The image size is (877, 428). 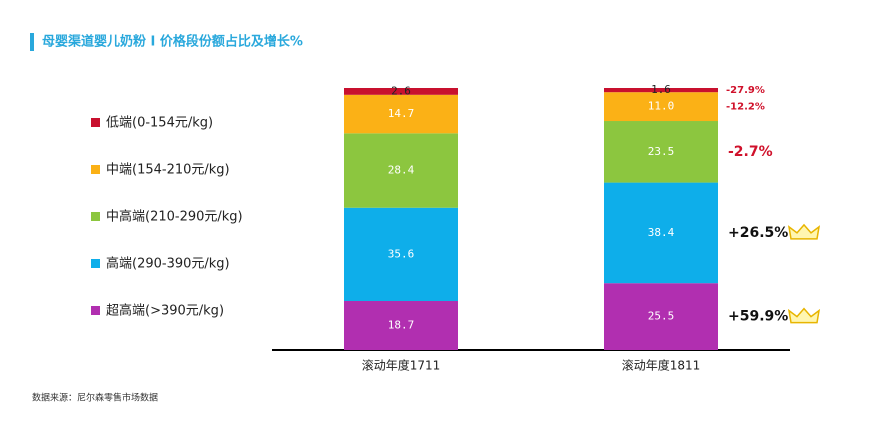 I want to click on legend-text: 高端(290-390元/kg), so click(x=168, y=264).